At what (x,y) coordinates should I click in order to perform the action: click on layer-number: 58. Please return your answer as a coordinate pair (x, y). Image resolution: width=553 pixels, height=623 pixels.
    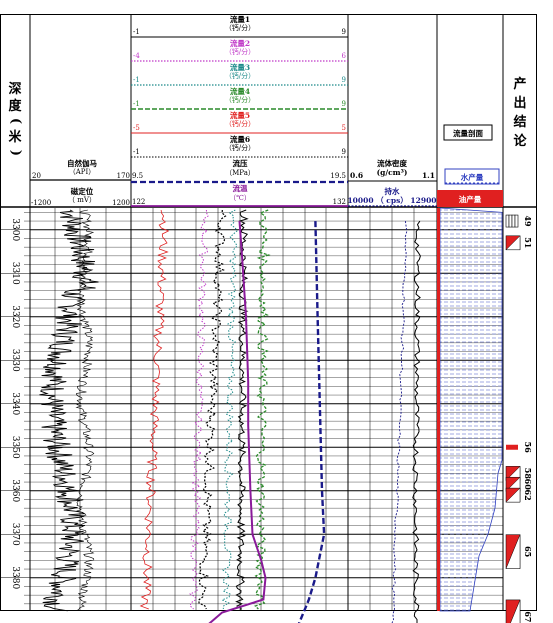
    Looking at the image, I should click on (528, 474).